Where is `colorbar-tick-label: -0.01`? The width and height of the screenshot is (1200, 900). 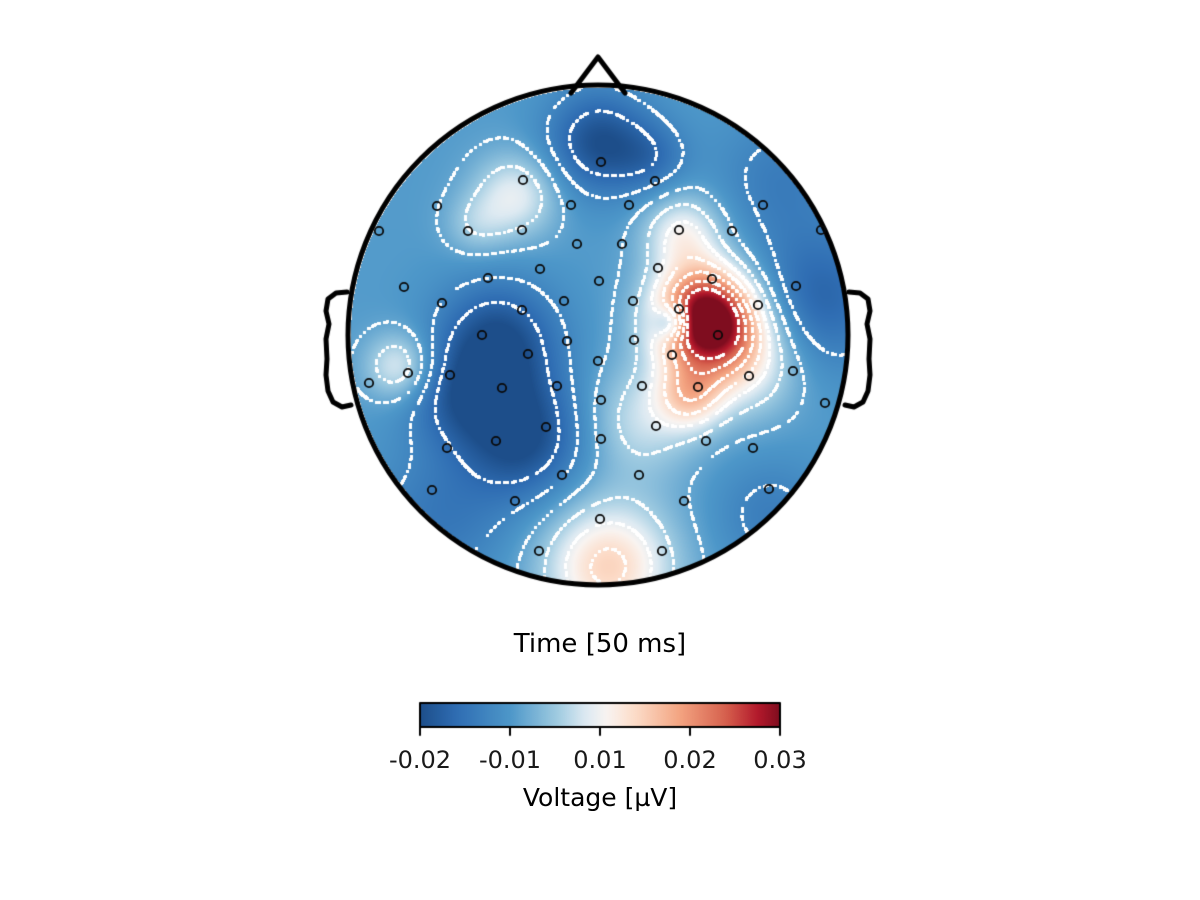
colorbar-tick-label: -0.01 is located at coordinates (510, 760).